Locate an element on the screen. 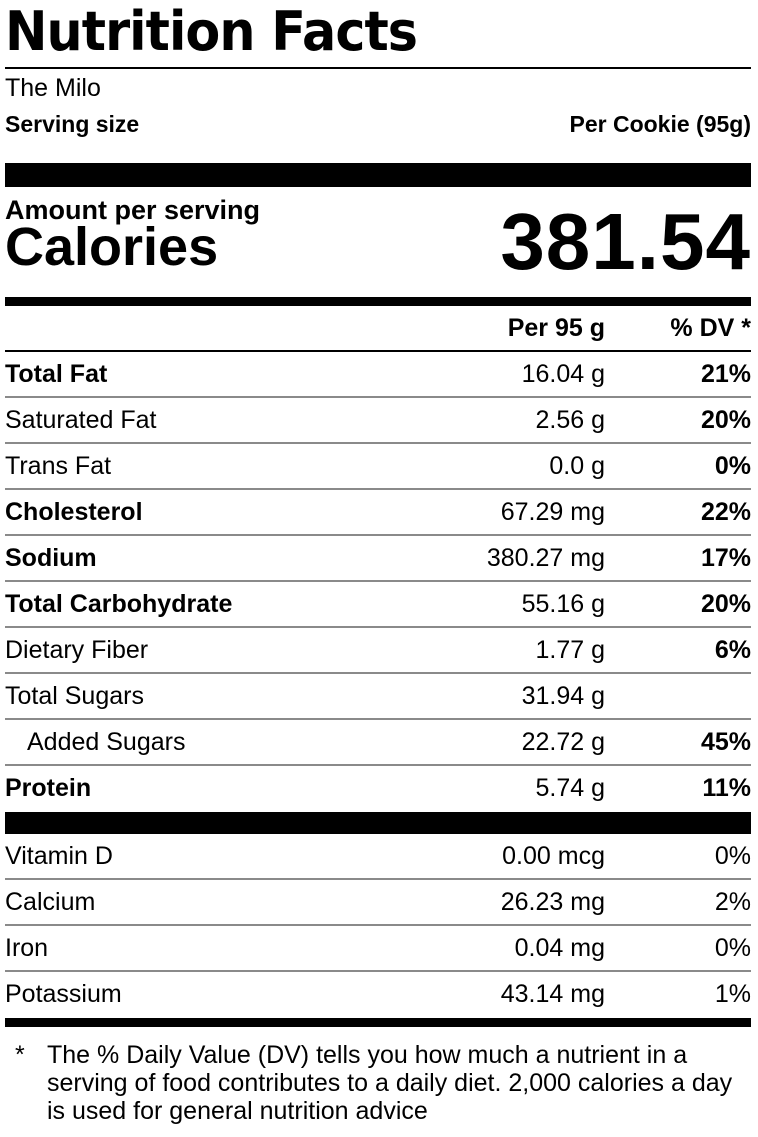 This screenshot has width=758, height=1137. calories-block: Amount per serving Calories 381.54 is located at coordinates (378, 242).